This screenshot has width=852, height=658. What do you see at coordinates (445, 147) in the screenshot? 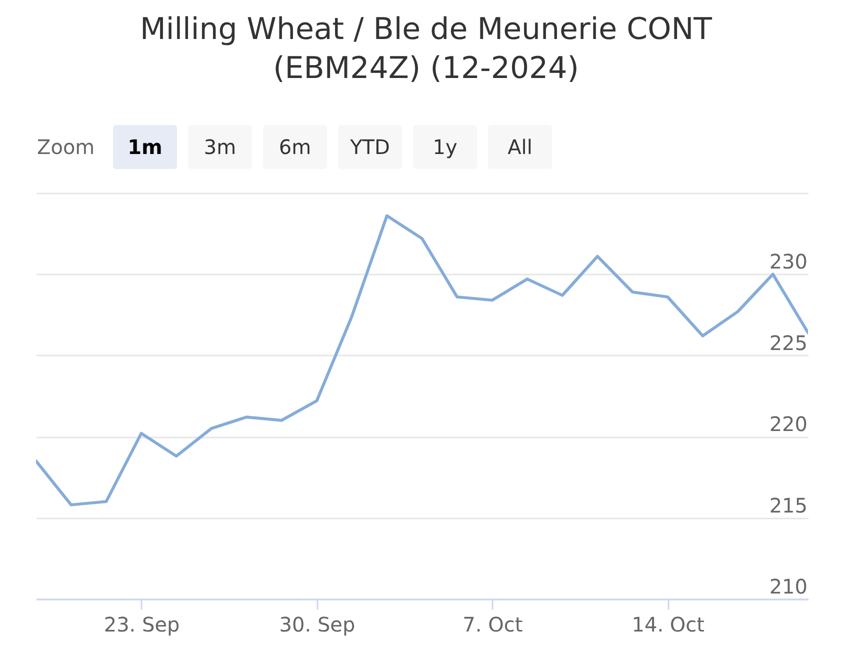
I see `zoom-button: 1y` at bounding box center [445, 147].